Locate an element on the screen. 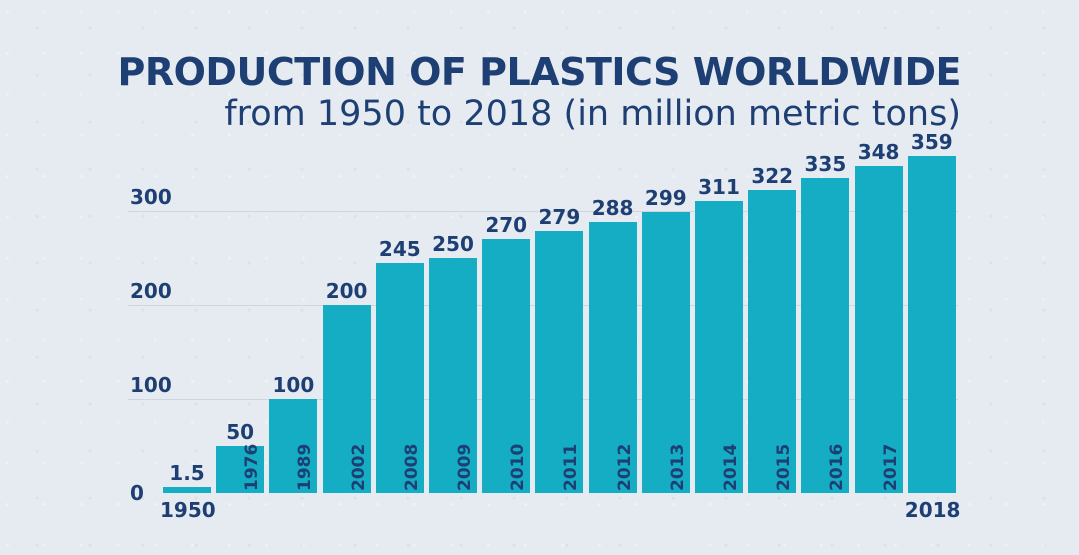  gridline is located at coordinates (543, 211).